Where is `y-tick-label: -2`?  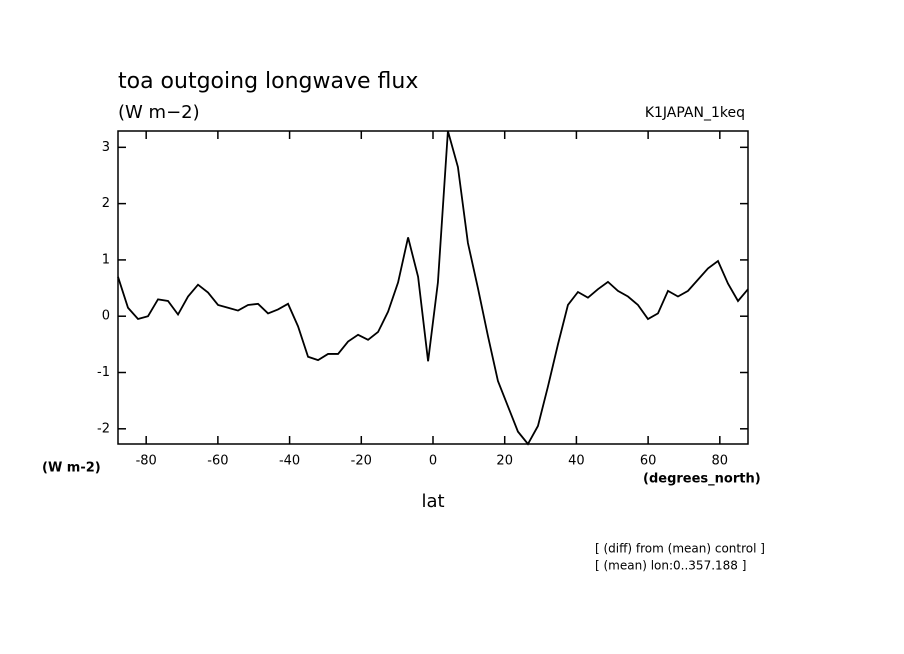 y-tick-label: -2 is located at coordinates (103, 428).